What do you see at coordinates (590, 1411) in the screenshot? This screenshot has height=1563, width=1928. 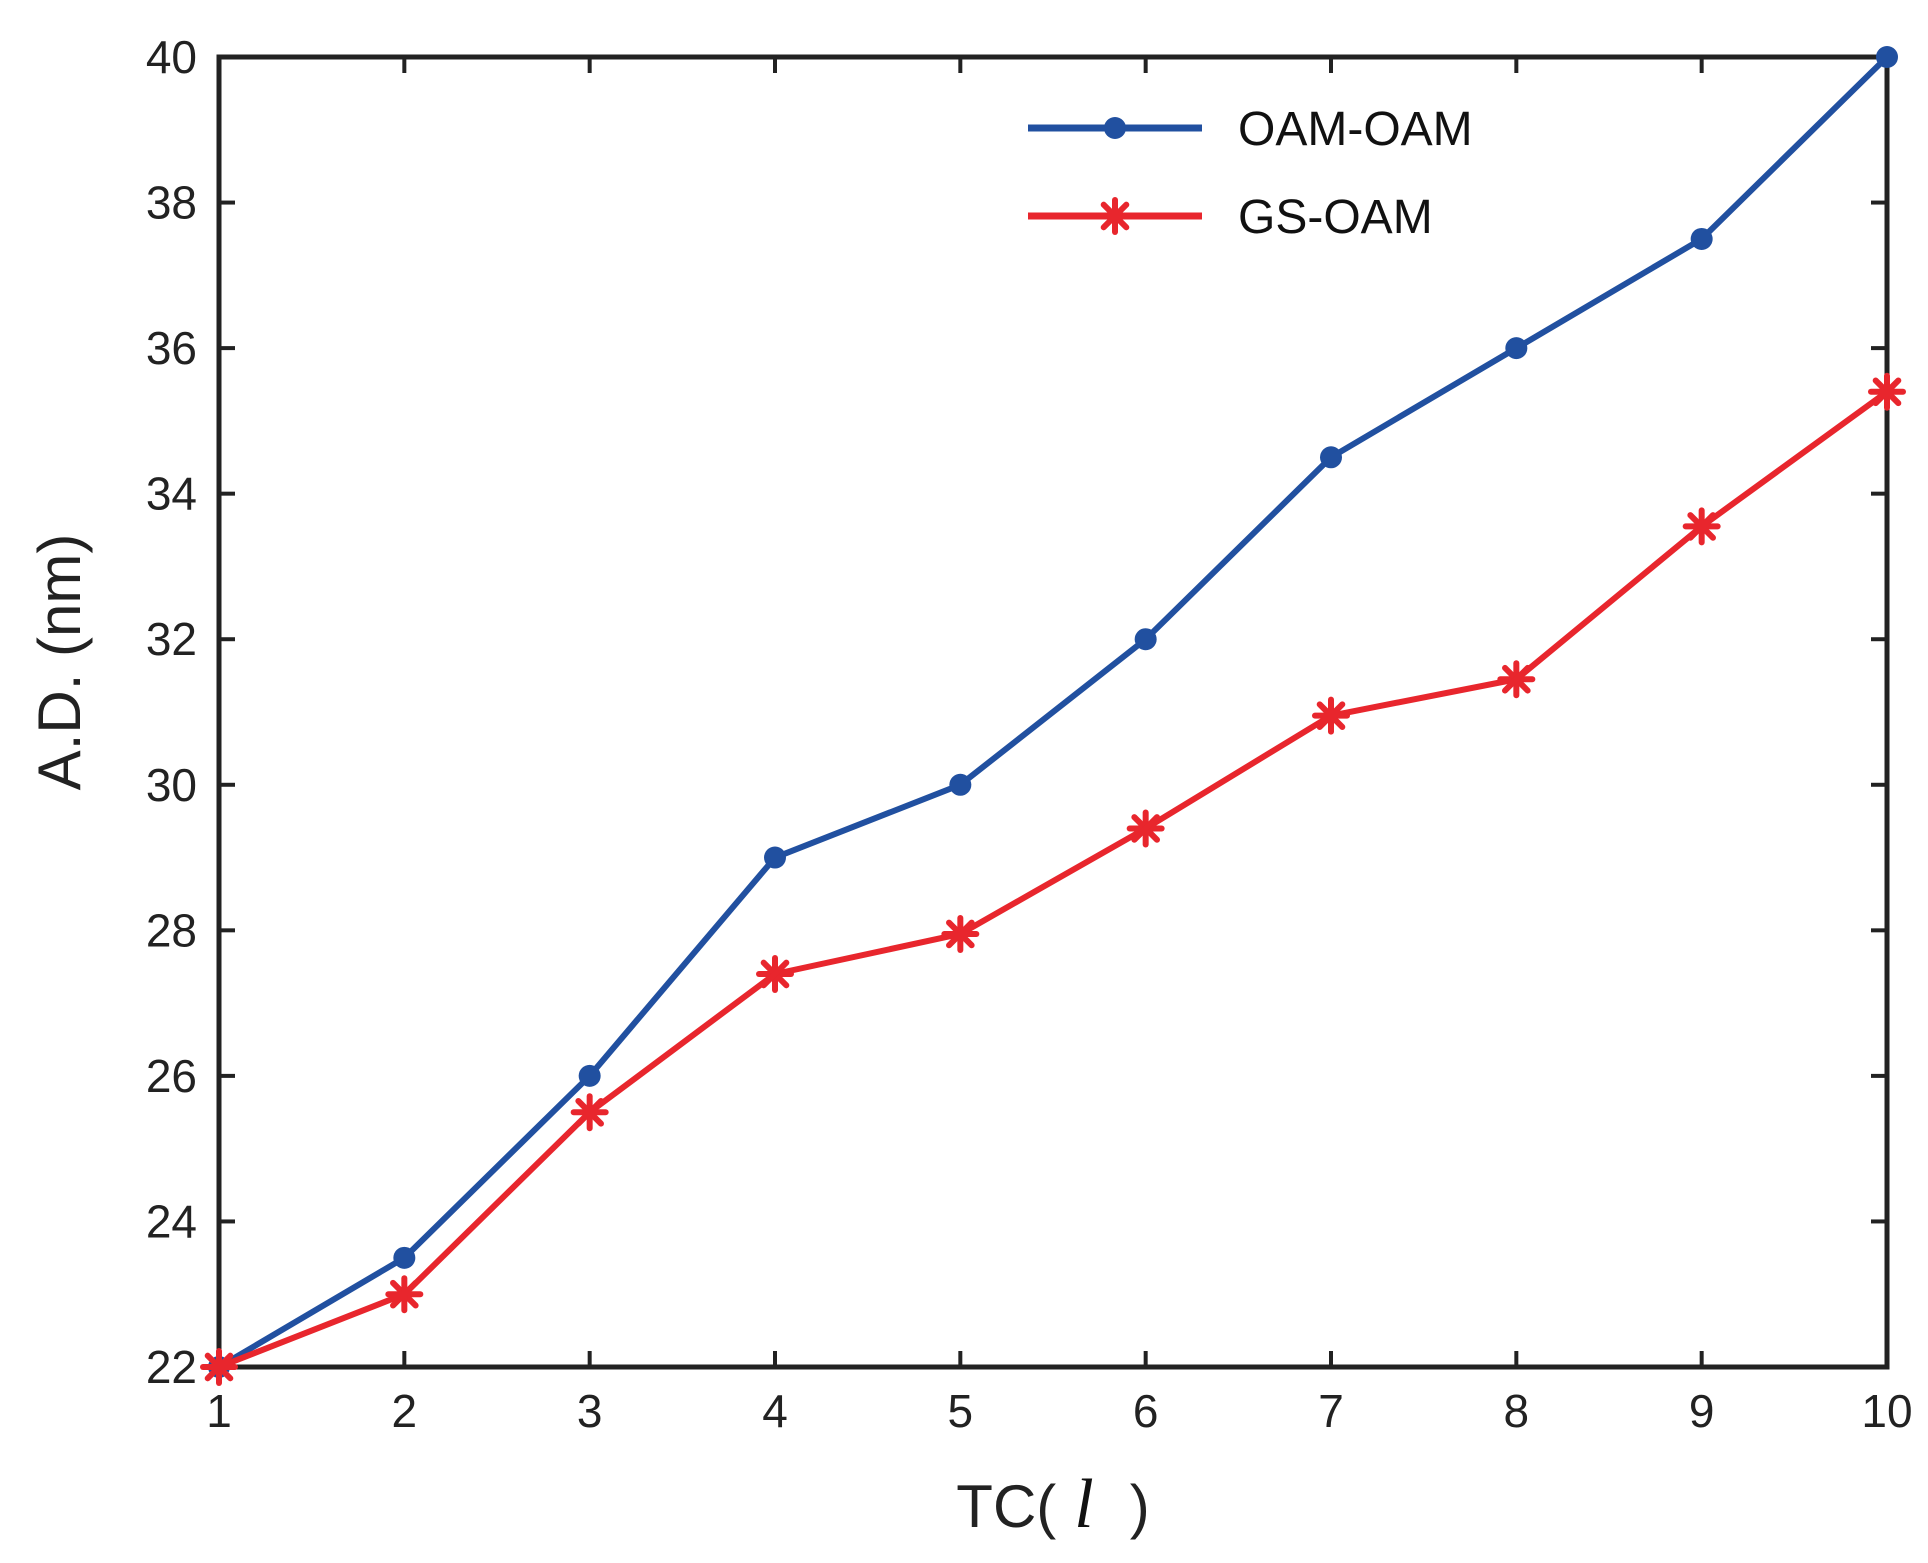 I see `x-tick-label-3: 3` at bounding box center [590, 1411].